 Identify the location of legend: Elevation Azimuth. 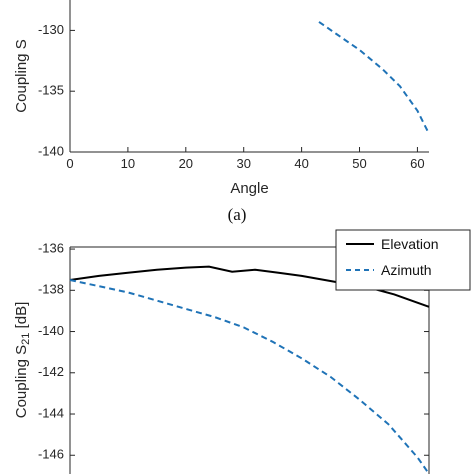
(403, 260).